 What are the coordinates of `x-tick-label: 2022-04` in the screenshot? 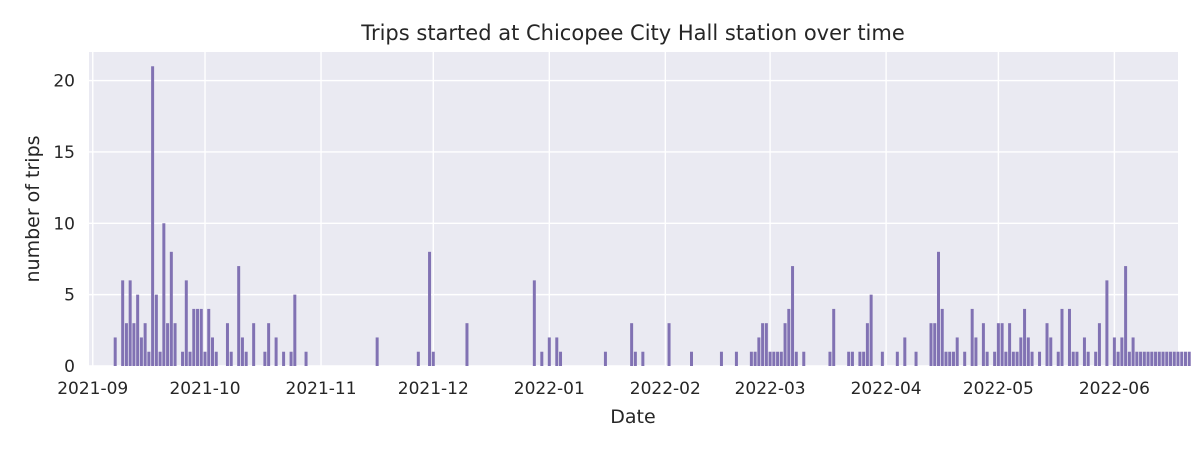 It's located at (886, 389).